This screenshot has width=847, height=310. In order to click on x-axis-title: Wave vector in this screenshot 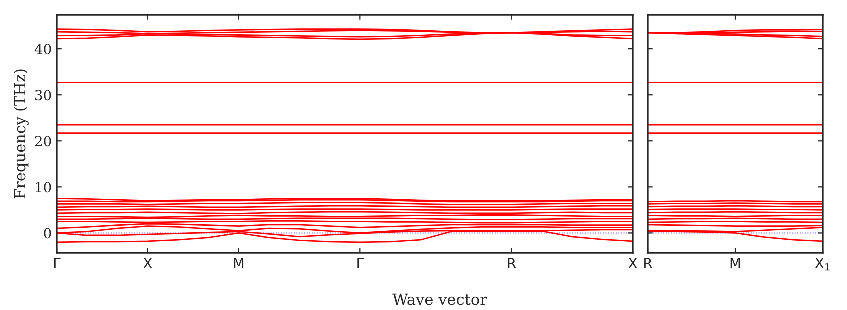, I will do `click(440, 300)`.